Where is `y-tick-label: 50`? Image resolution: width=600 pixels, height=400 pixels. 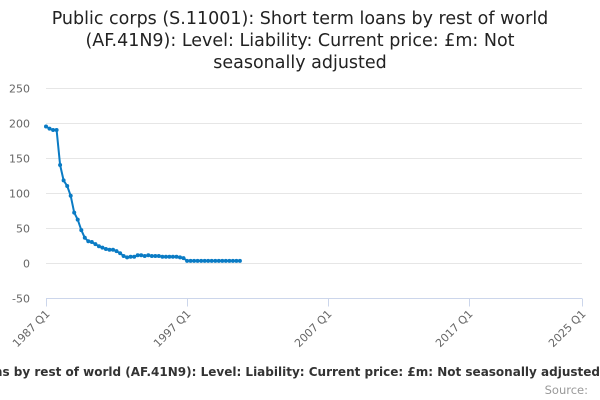 y-tick-label: 50 is located at coordinates (23, 229).